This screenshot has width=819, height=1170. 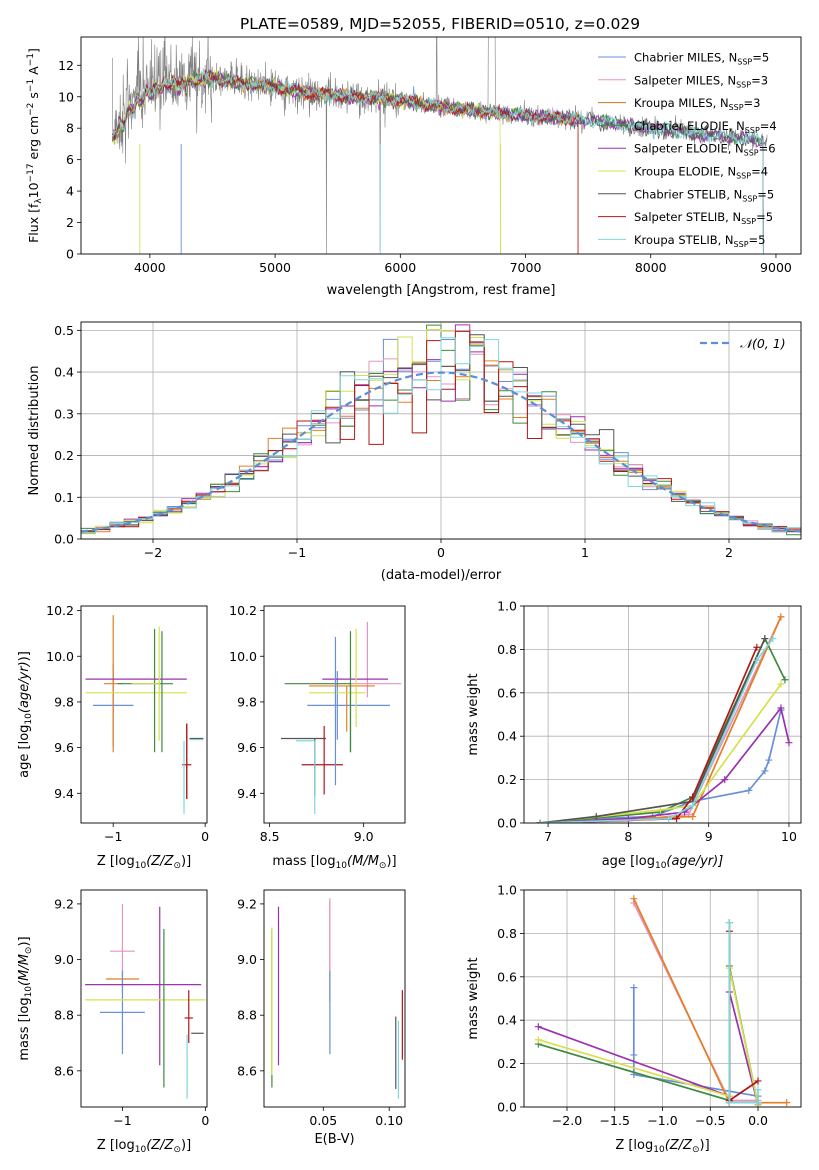 I want to click on x-tick-label: −2, so click(x=153, y=552).